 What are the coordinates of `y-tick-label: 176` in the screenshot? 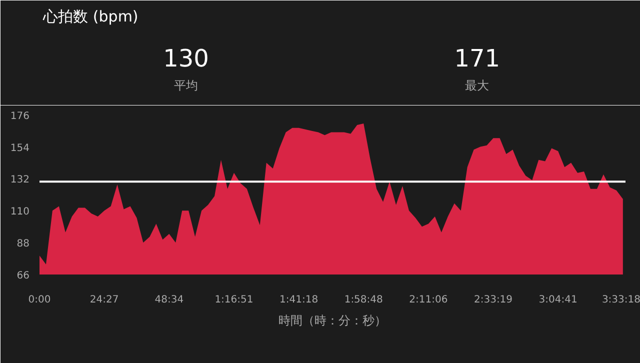 It's located at (20, 116).